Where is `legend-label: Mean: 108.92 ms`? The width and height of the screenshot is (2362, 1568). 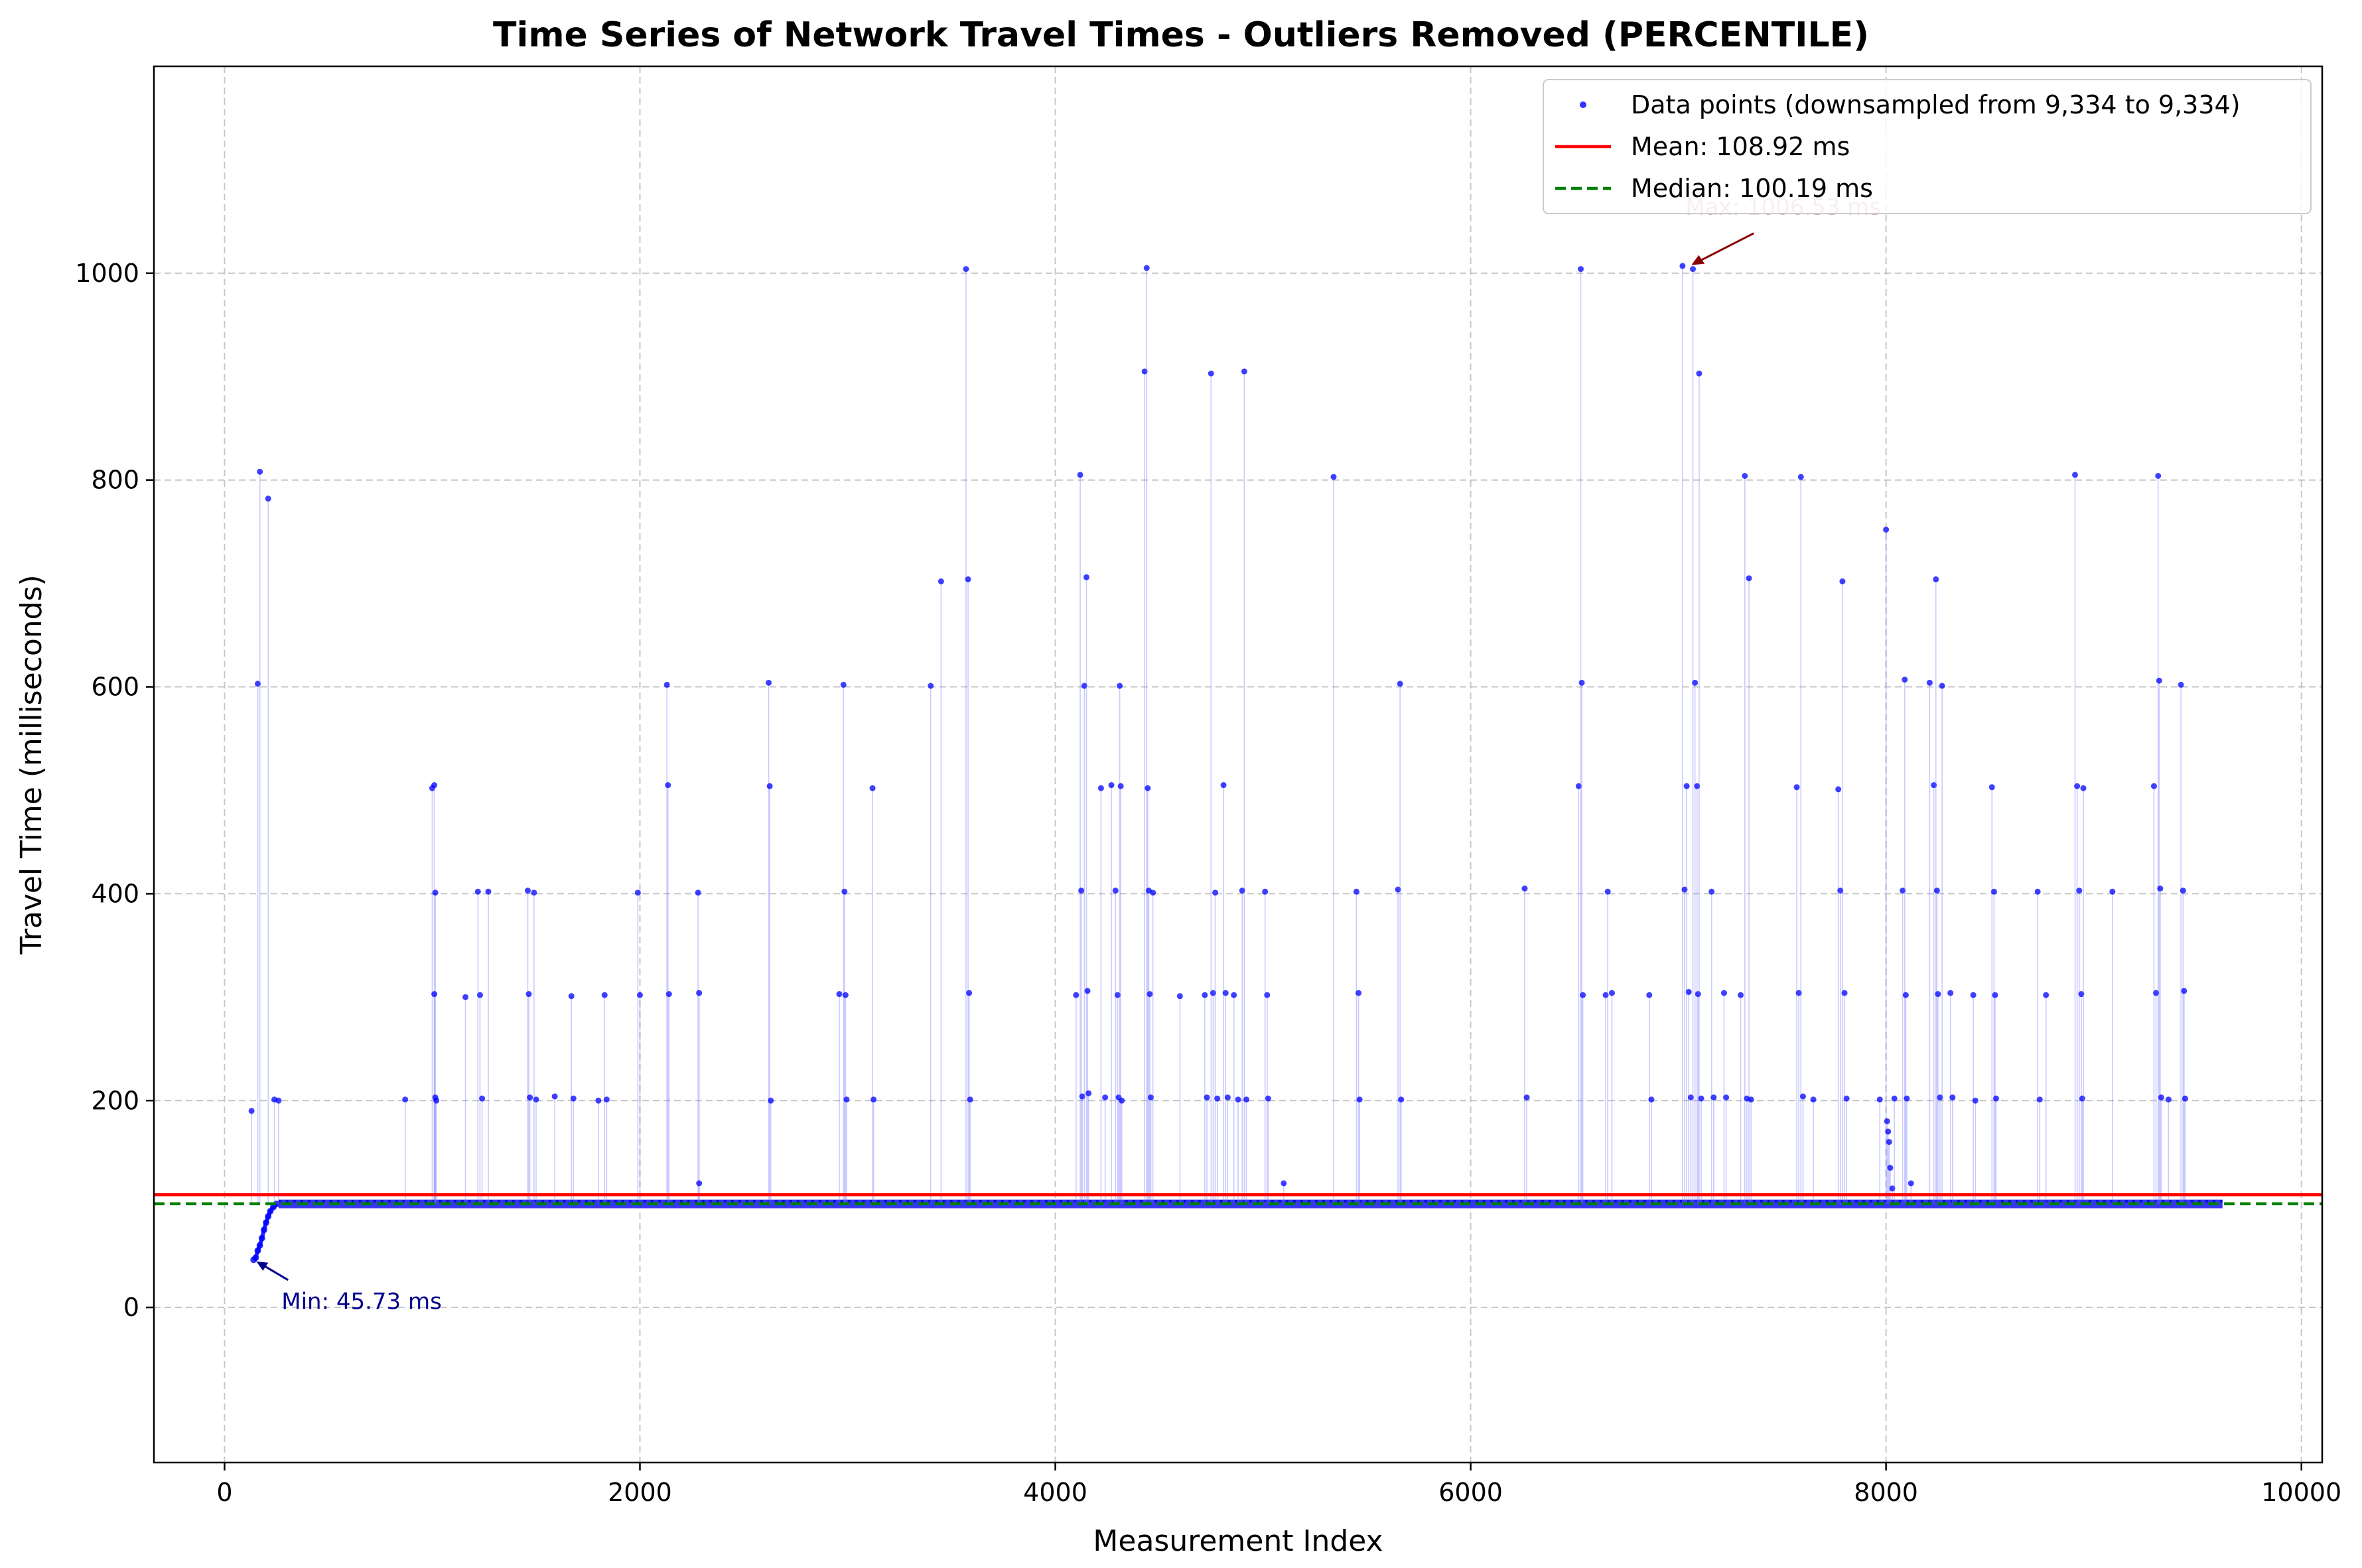
legend-label: Mean: 108.92 ms is located at coordinates (1740, 147).